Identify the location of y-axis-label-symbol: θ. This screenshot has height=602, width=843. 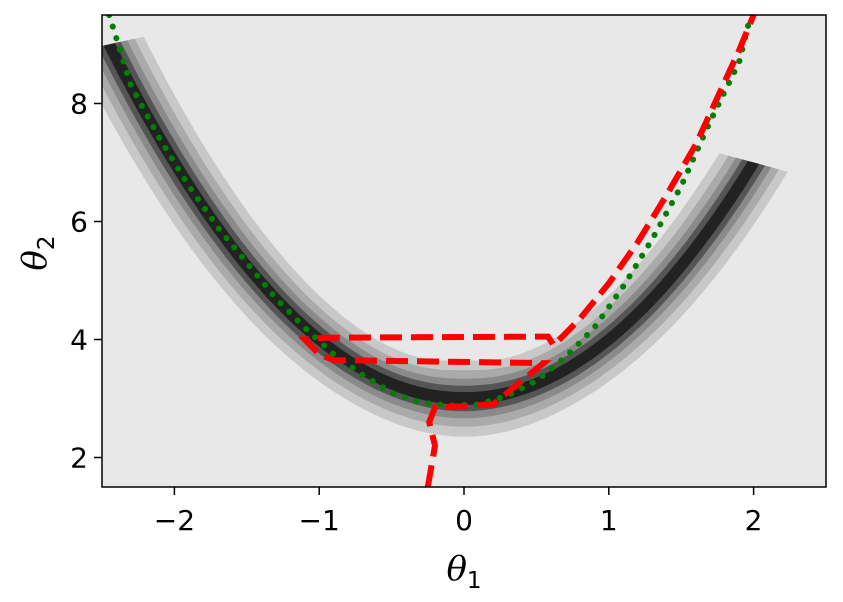
(35, 260).